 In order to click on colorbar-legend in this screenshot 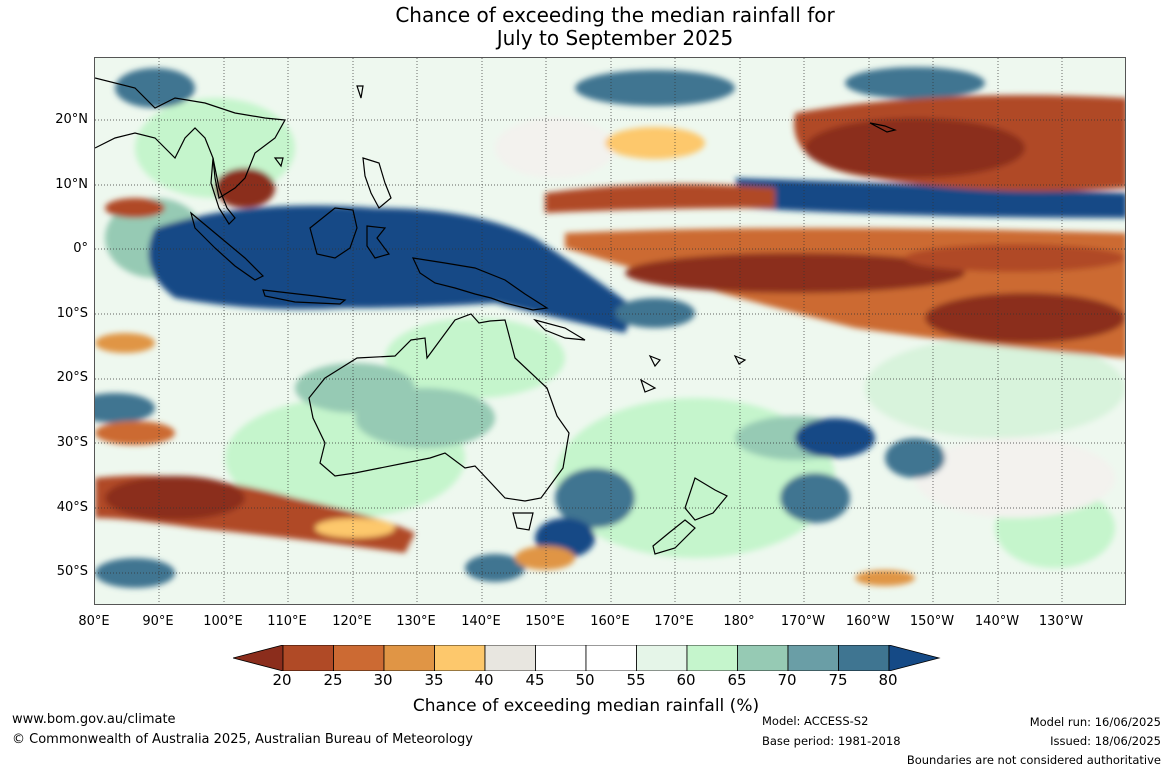, I will do `click(587, 658)`.